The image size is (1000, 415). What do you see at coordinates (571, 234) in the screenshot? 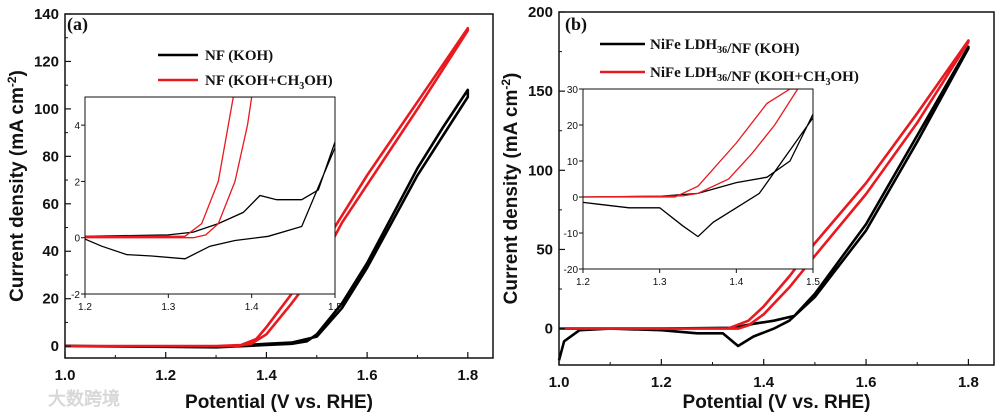
I see `inset-y-tick-label: -10` at bounding box center [571, 234].